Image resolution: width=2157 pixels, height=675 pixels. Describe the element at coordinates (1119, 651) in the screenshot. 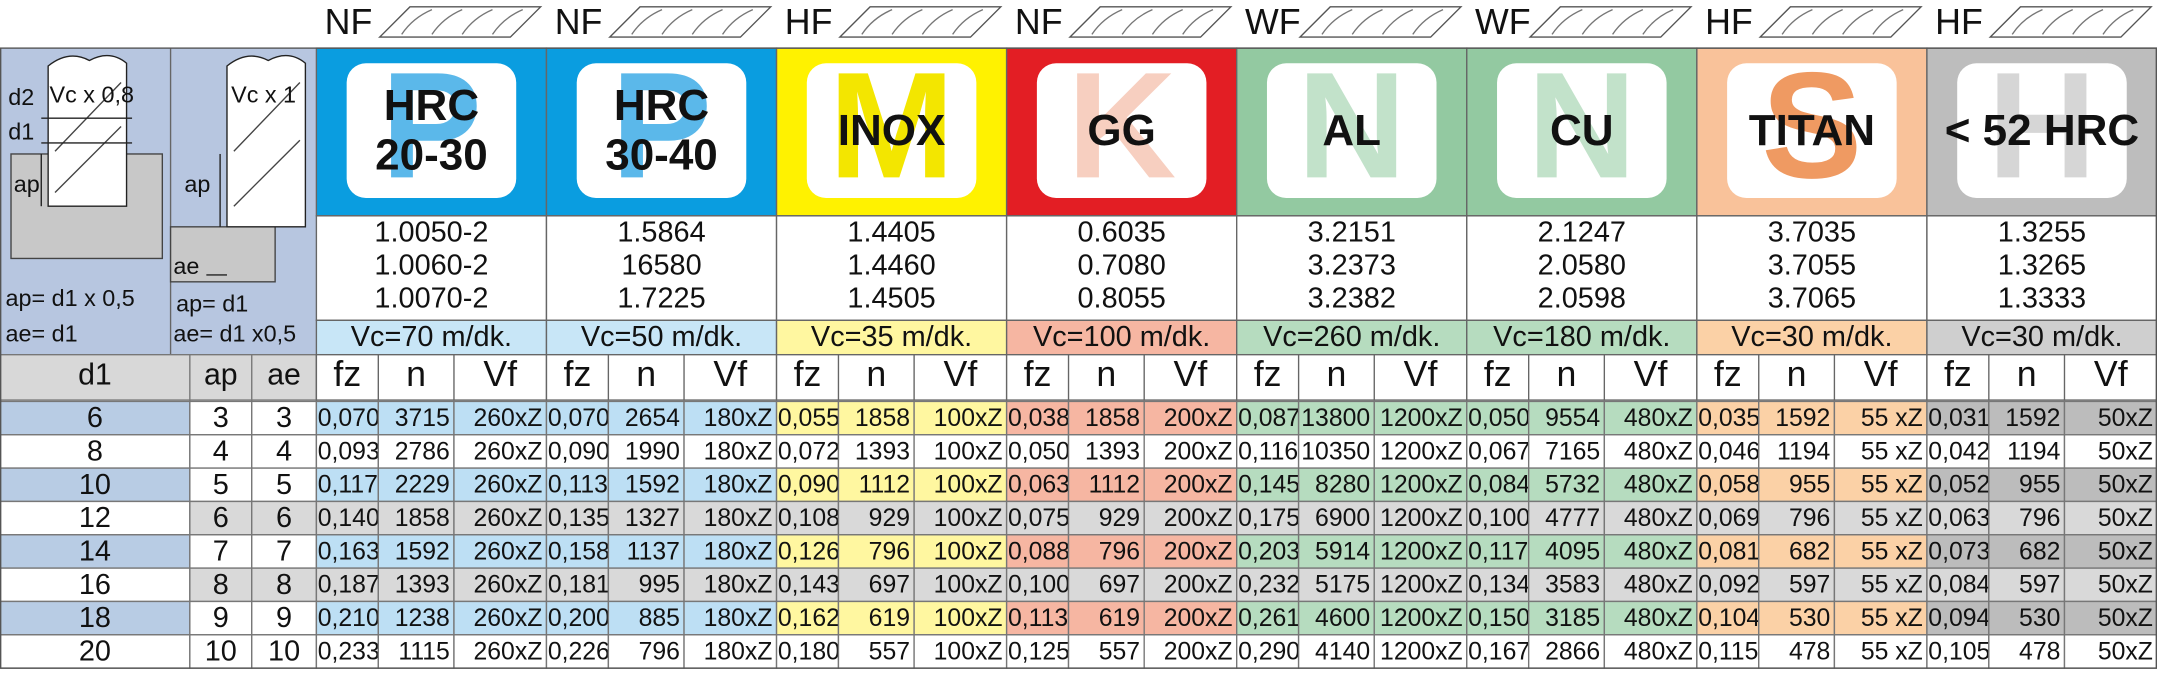

I see `data-value: 557` at that location.